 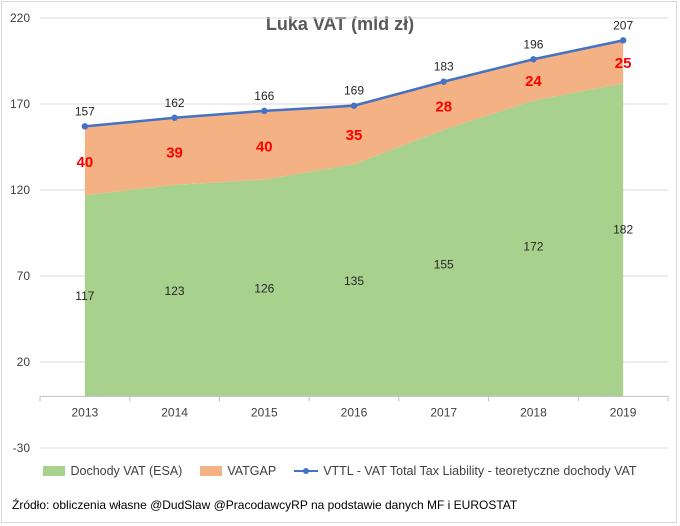 I want to click on legend-swatch-vatgap, so click(x=211, y=471).